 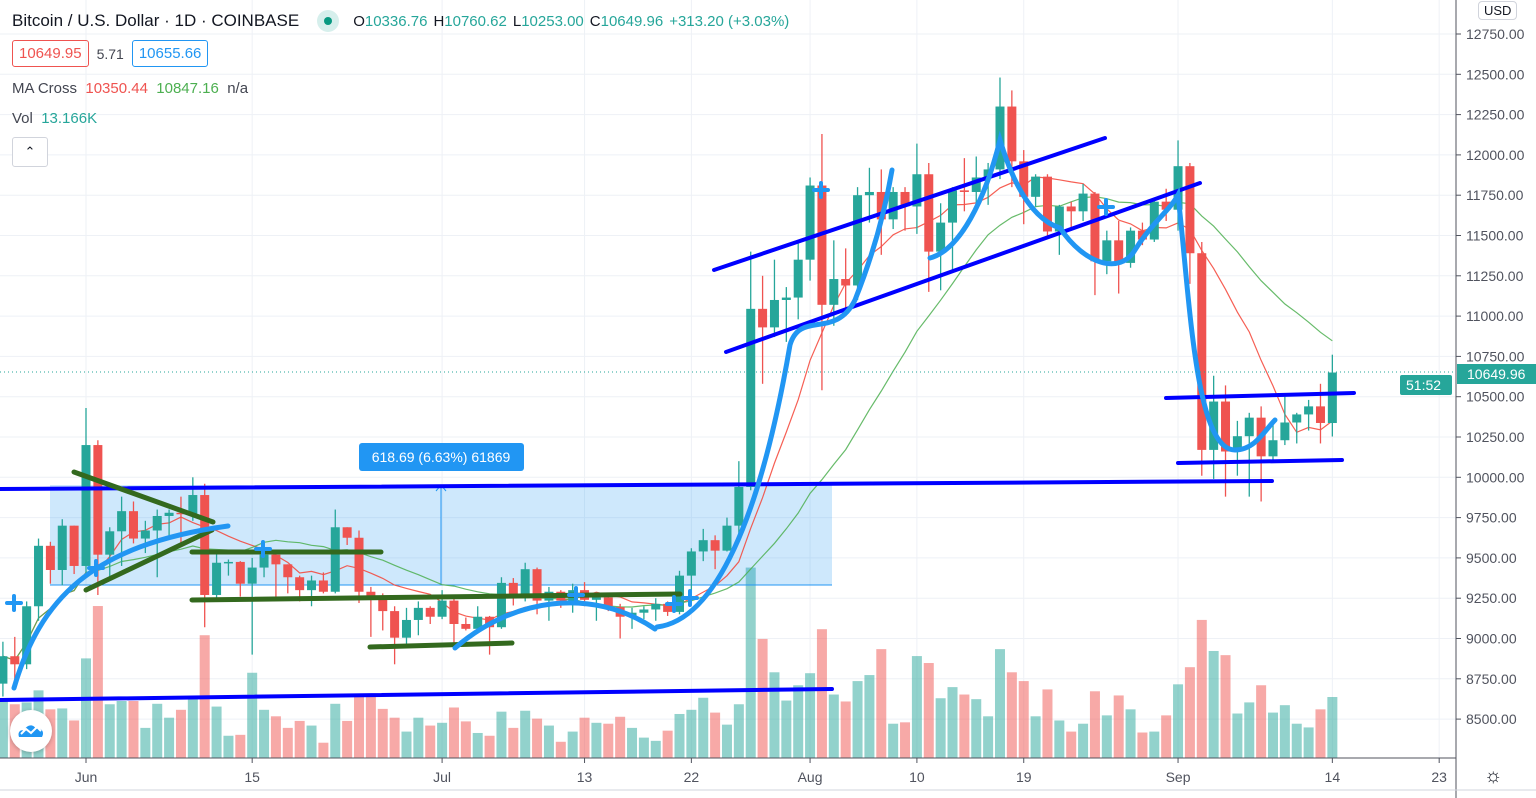 I want to click on price-tick-label: 12000.00, so click(x=1495, y=155).